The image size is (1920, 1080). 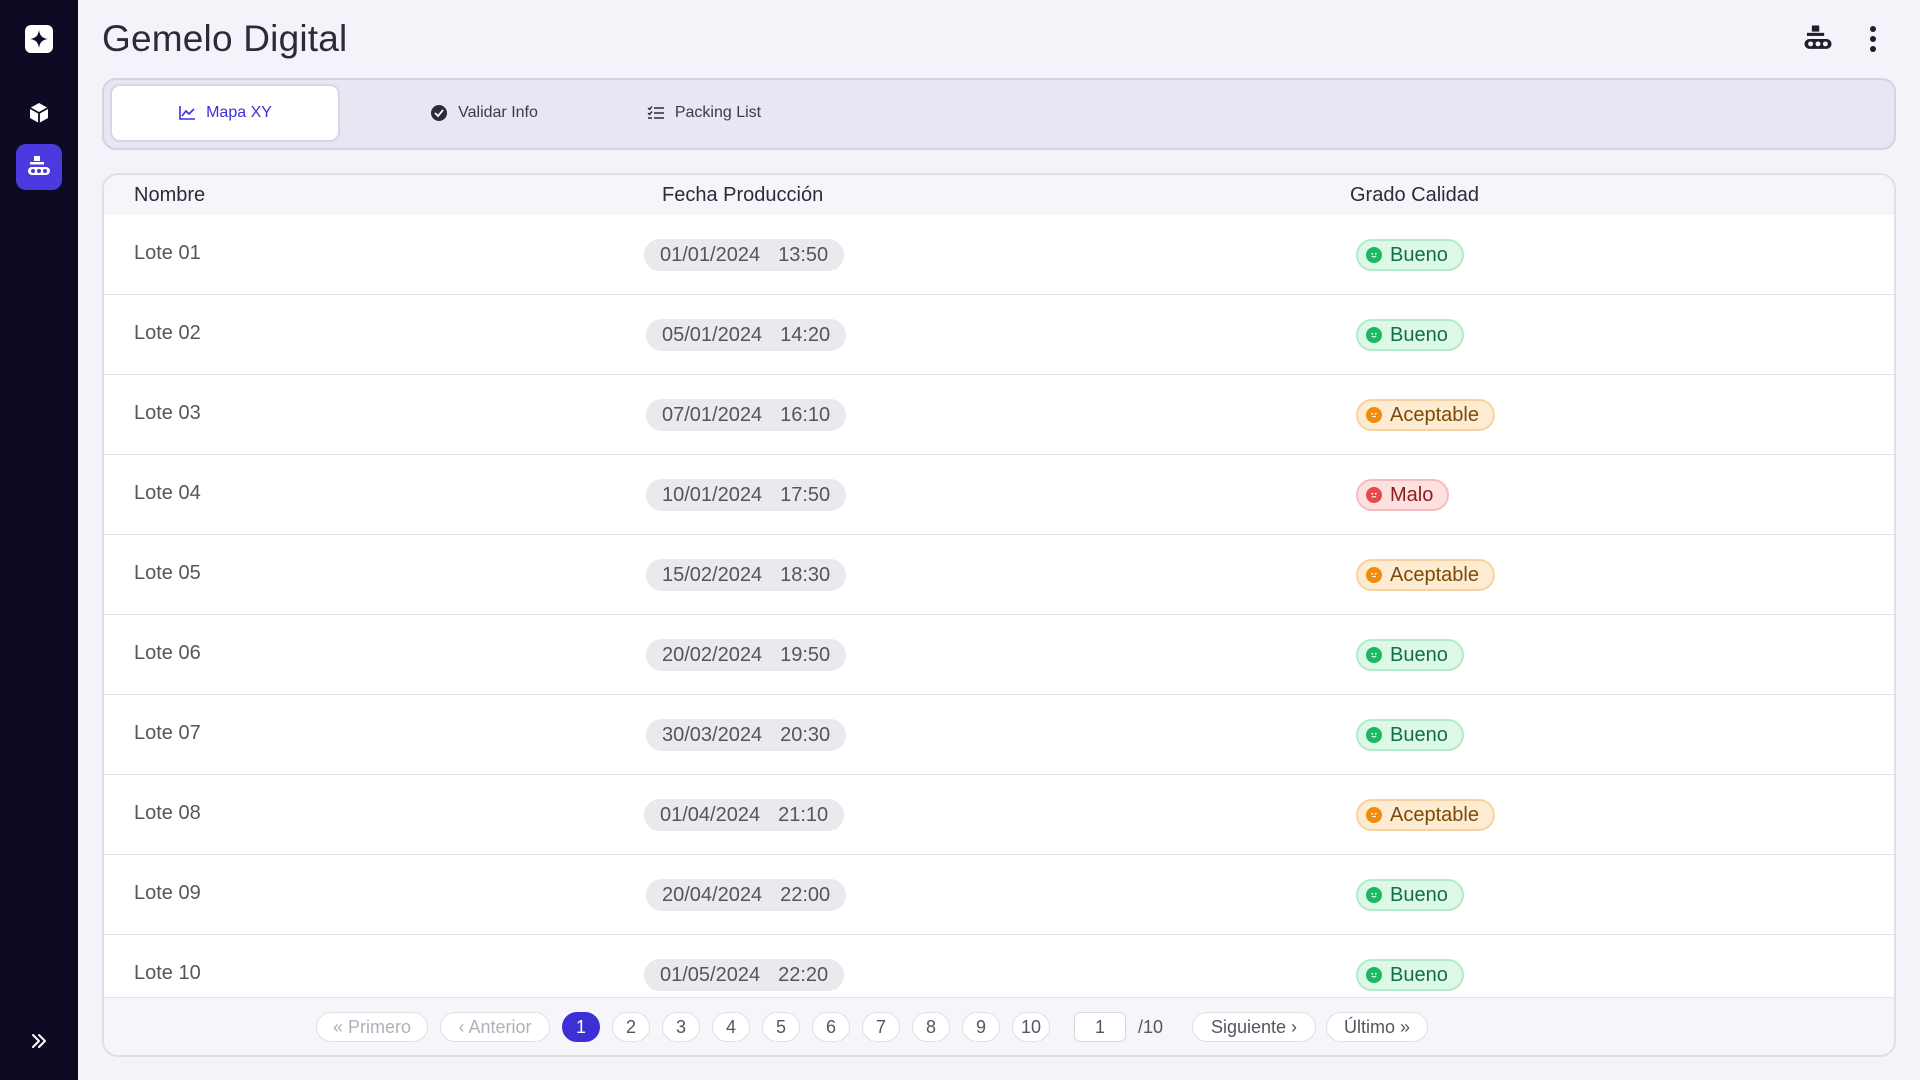 What do you see at coordinates (712, 574) in the screenshot?
I see `production-date: 15/02/2024` at bounding box center [712, 574].